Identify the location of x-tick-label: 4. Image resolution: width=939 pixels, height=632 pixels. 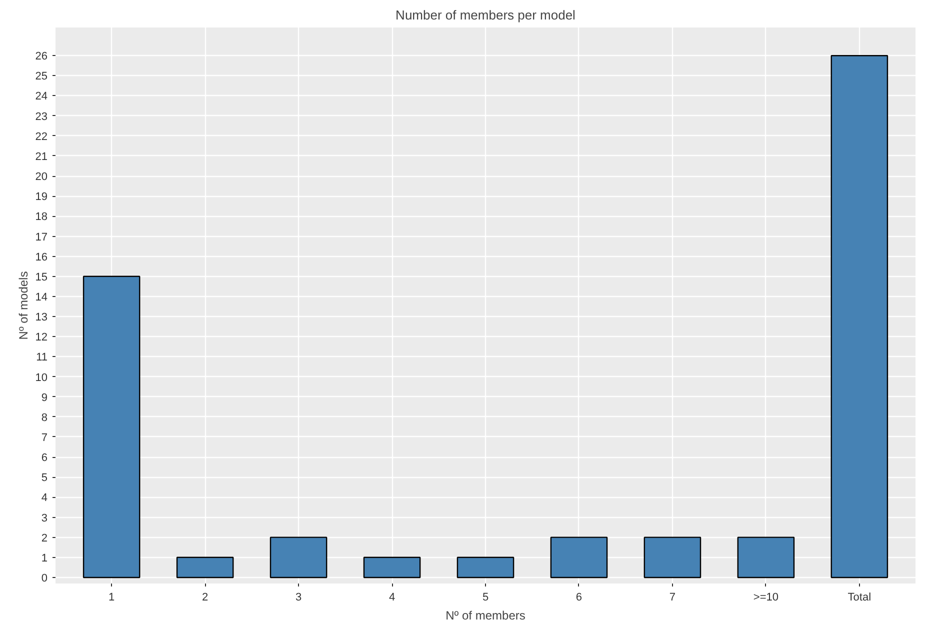
(392, 598).